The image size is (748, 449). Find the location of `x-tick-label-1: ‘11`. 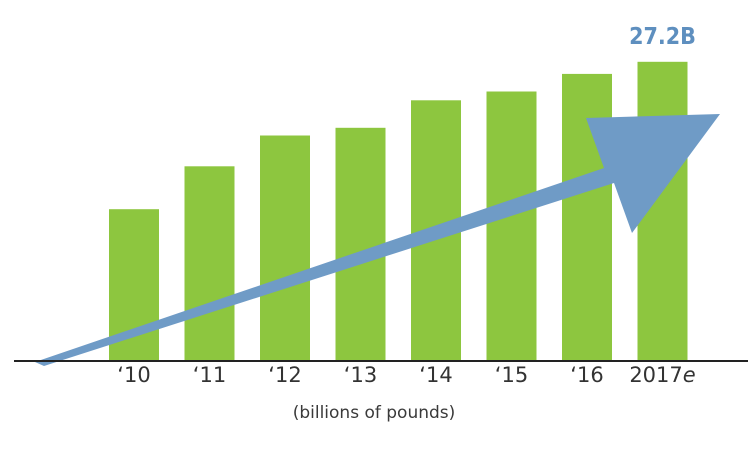

x-tick-label-1: ‘11 is located at coordinates (209, 375).